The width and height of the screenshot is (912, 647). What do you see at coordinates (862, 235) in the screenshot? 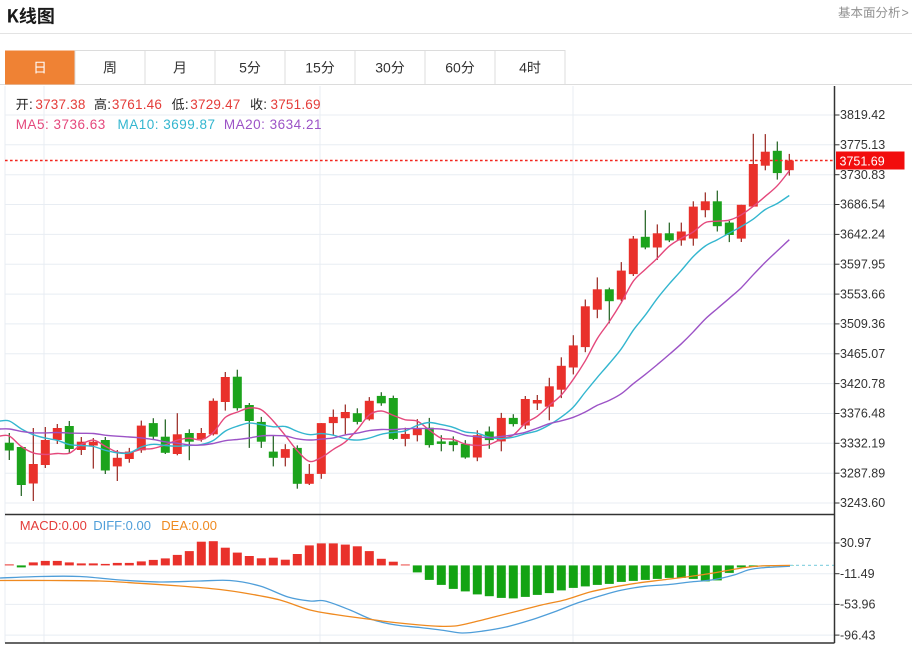
I see `svg-text: 3642.24` at bounding box center [862, 235].